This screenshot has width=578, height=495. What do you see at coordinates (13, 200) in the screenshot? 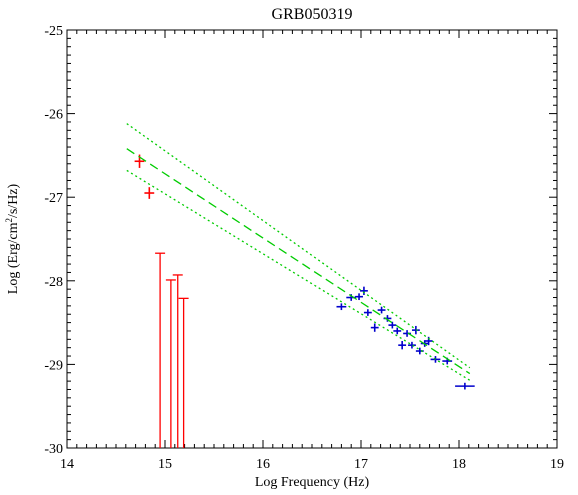
I see `y-axis-label-rest: /s/Hz)` at bounding box center [13, 200].